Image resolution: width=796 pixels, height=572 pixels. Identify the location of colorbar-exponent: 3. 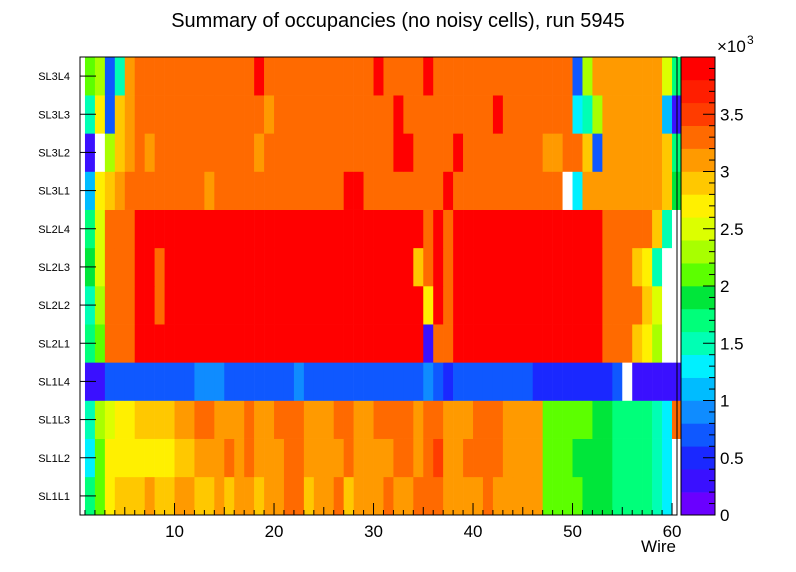
(750, 40).